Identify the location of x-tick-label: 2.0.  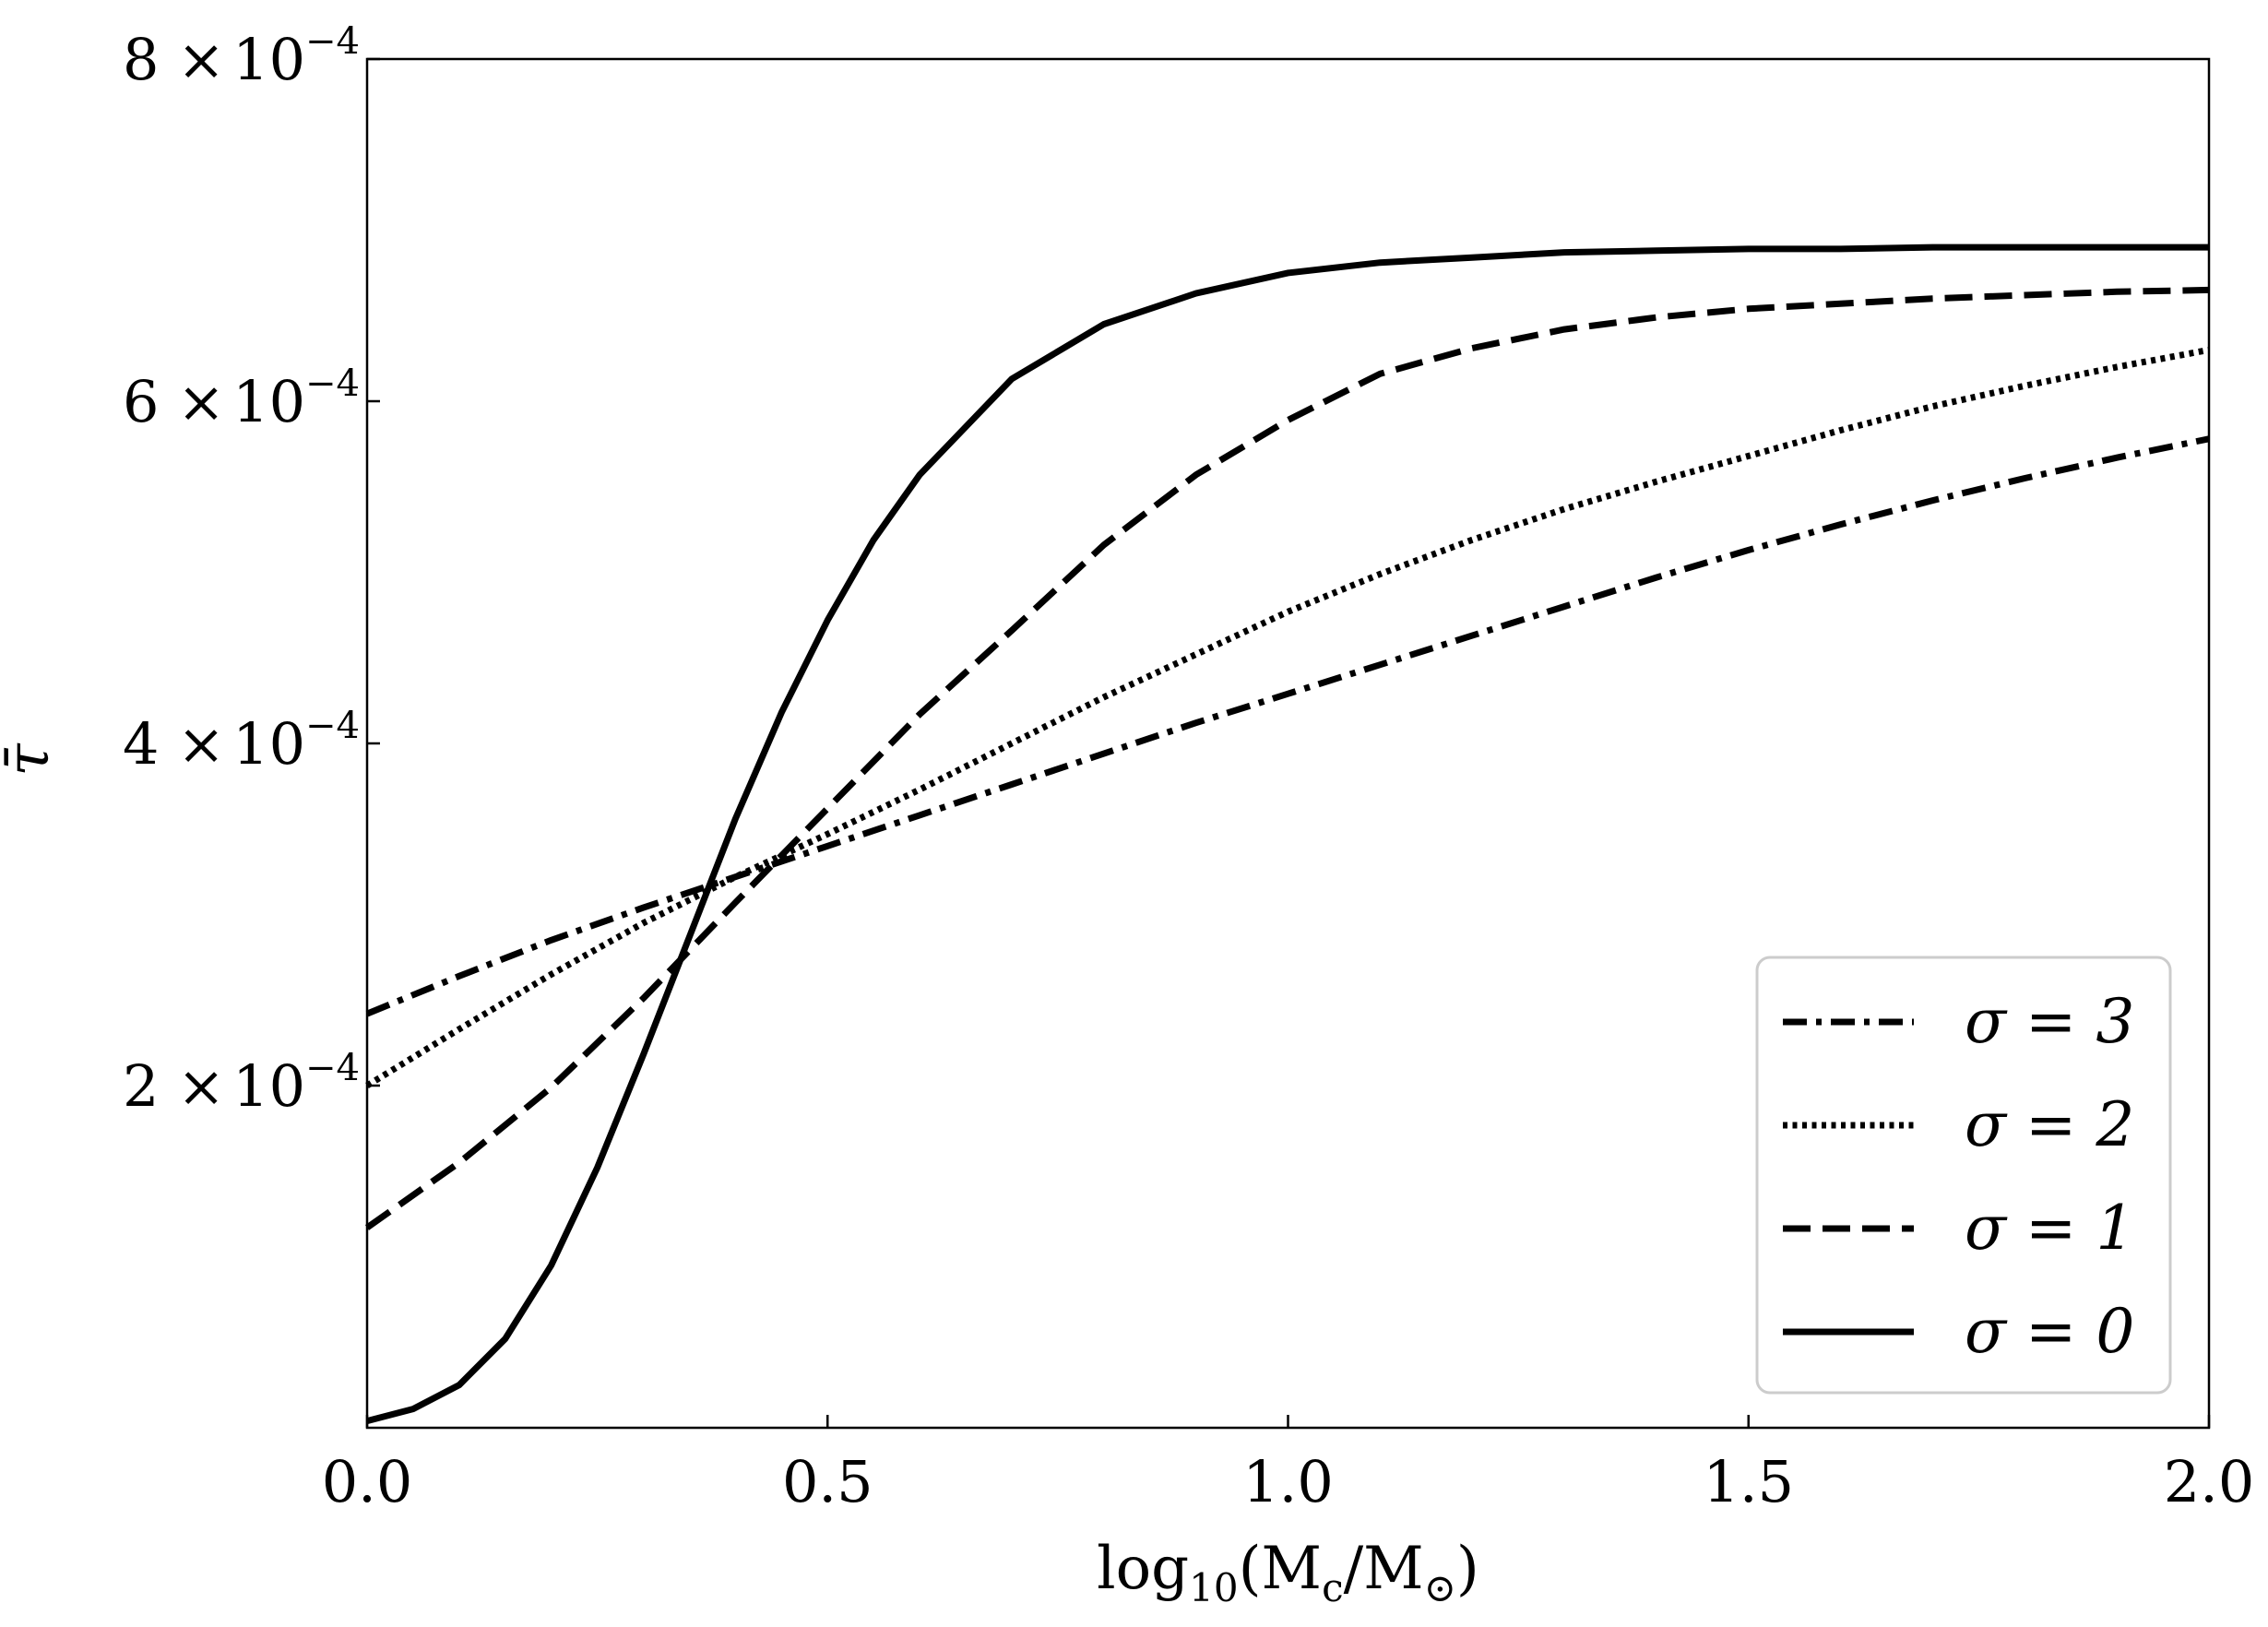
(2209, 1481).